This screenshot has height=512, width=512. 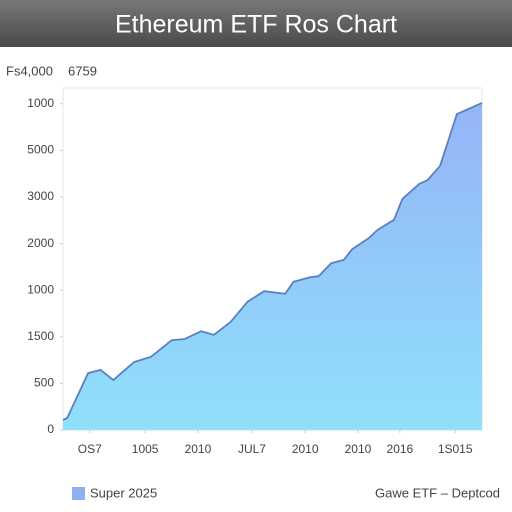 What do you see at coordinates (437, 492) in the screenshot?
I see `footnote: Gawe ETF – Deptcod` at bounding box center [437, 492].